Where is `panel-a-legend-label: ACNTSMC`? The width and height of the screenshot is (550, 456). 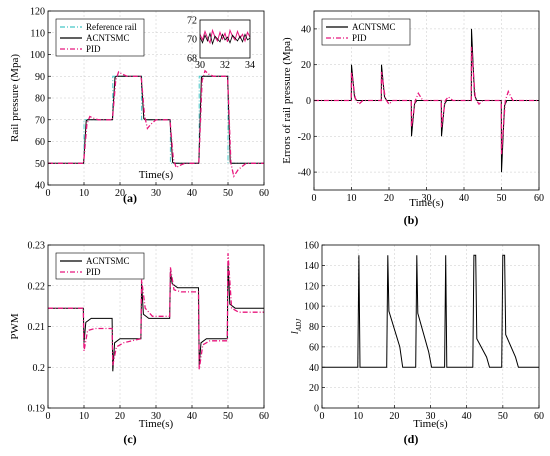
panel-a-legend-label: ACNTSMC is located at coordinates (108, 38).